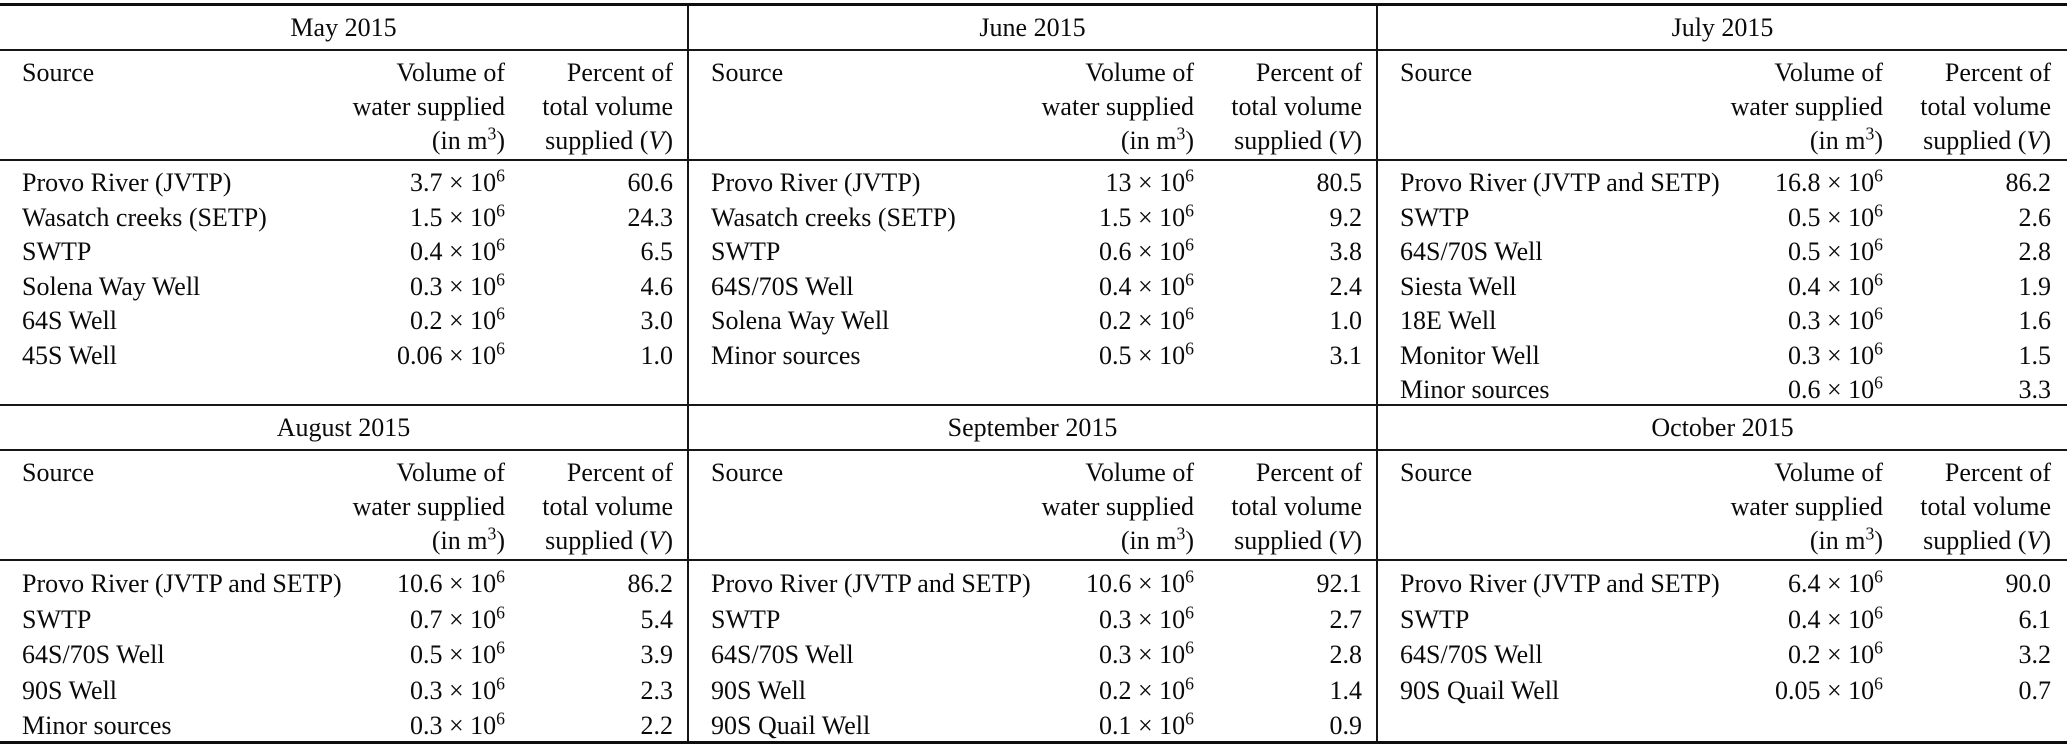 The width and height of the screenshot is (2067, 754). Describe the element at coordinates (127, 182) in the screenshot. I see `source-cell: Provo River (JVTP)` at that location.